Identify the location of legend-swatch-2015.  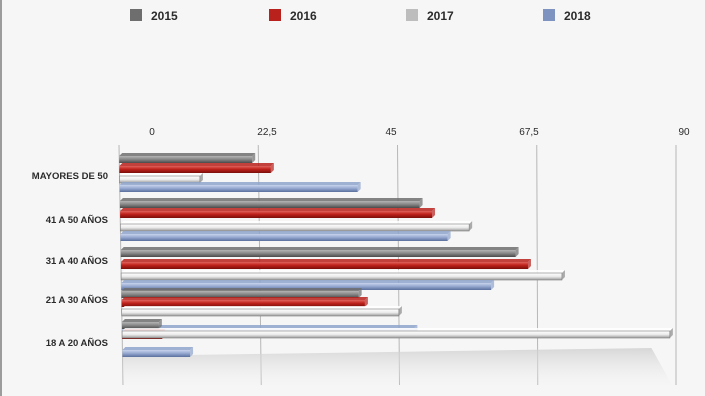
(136, 15).